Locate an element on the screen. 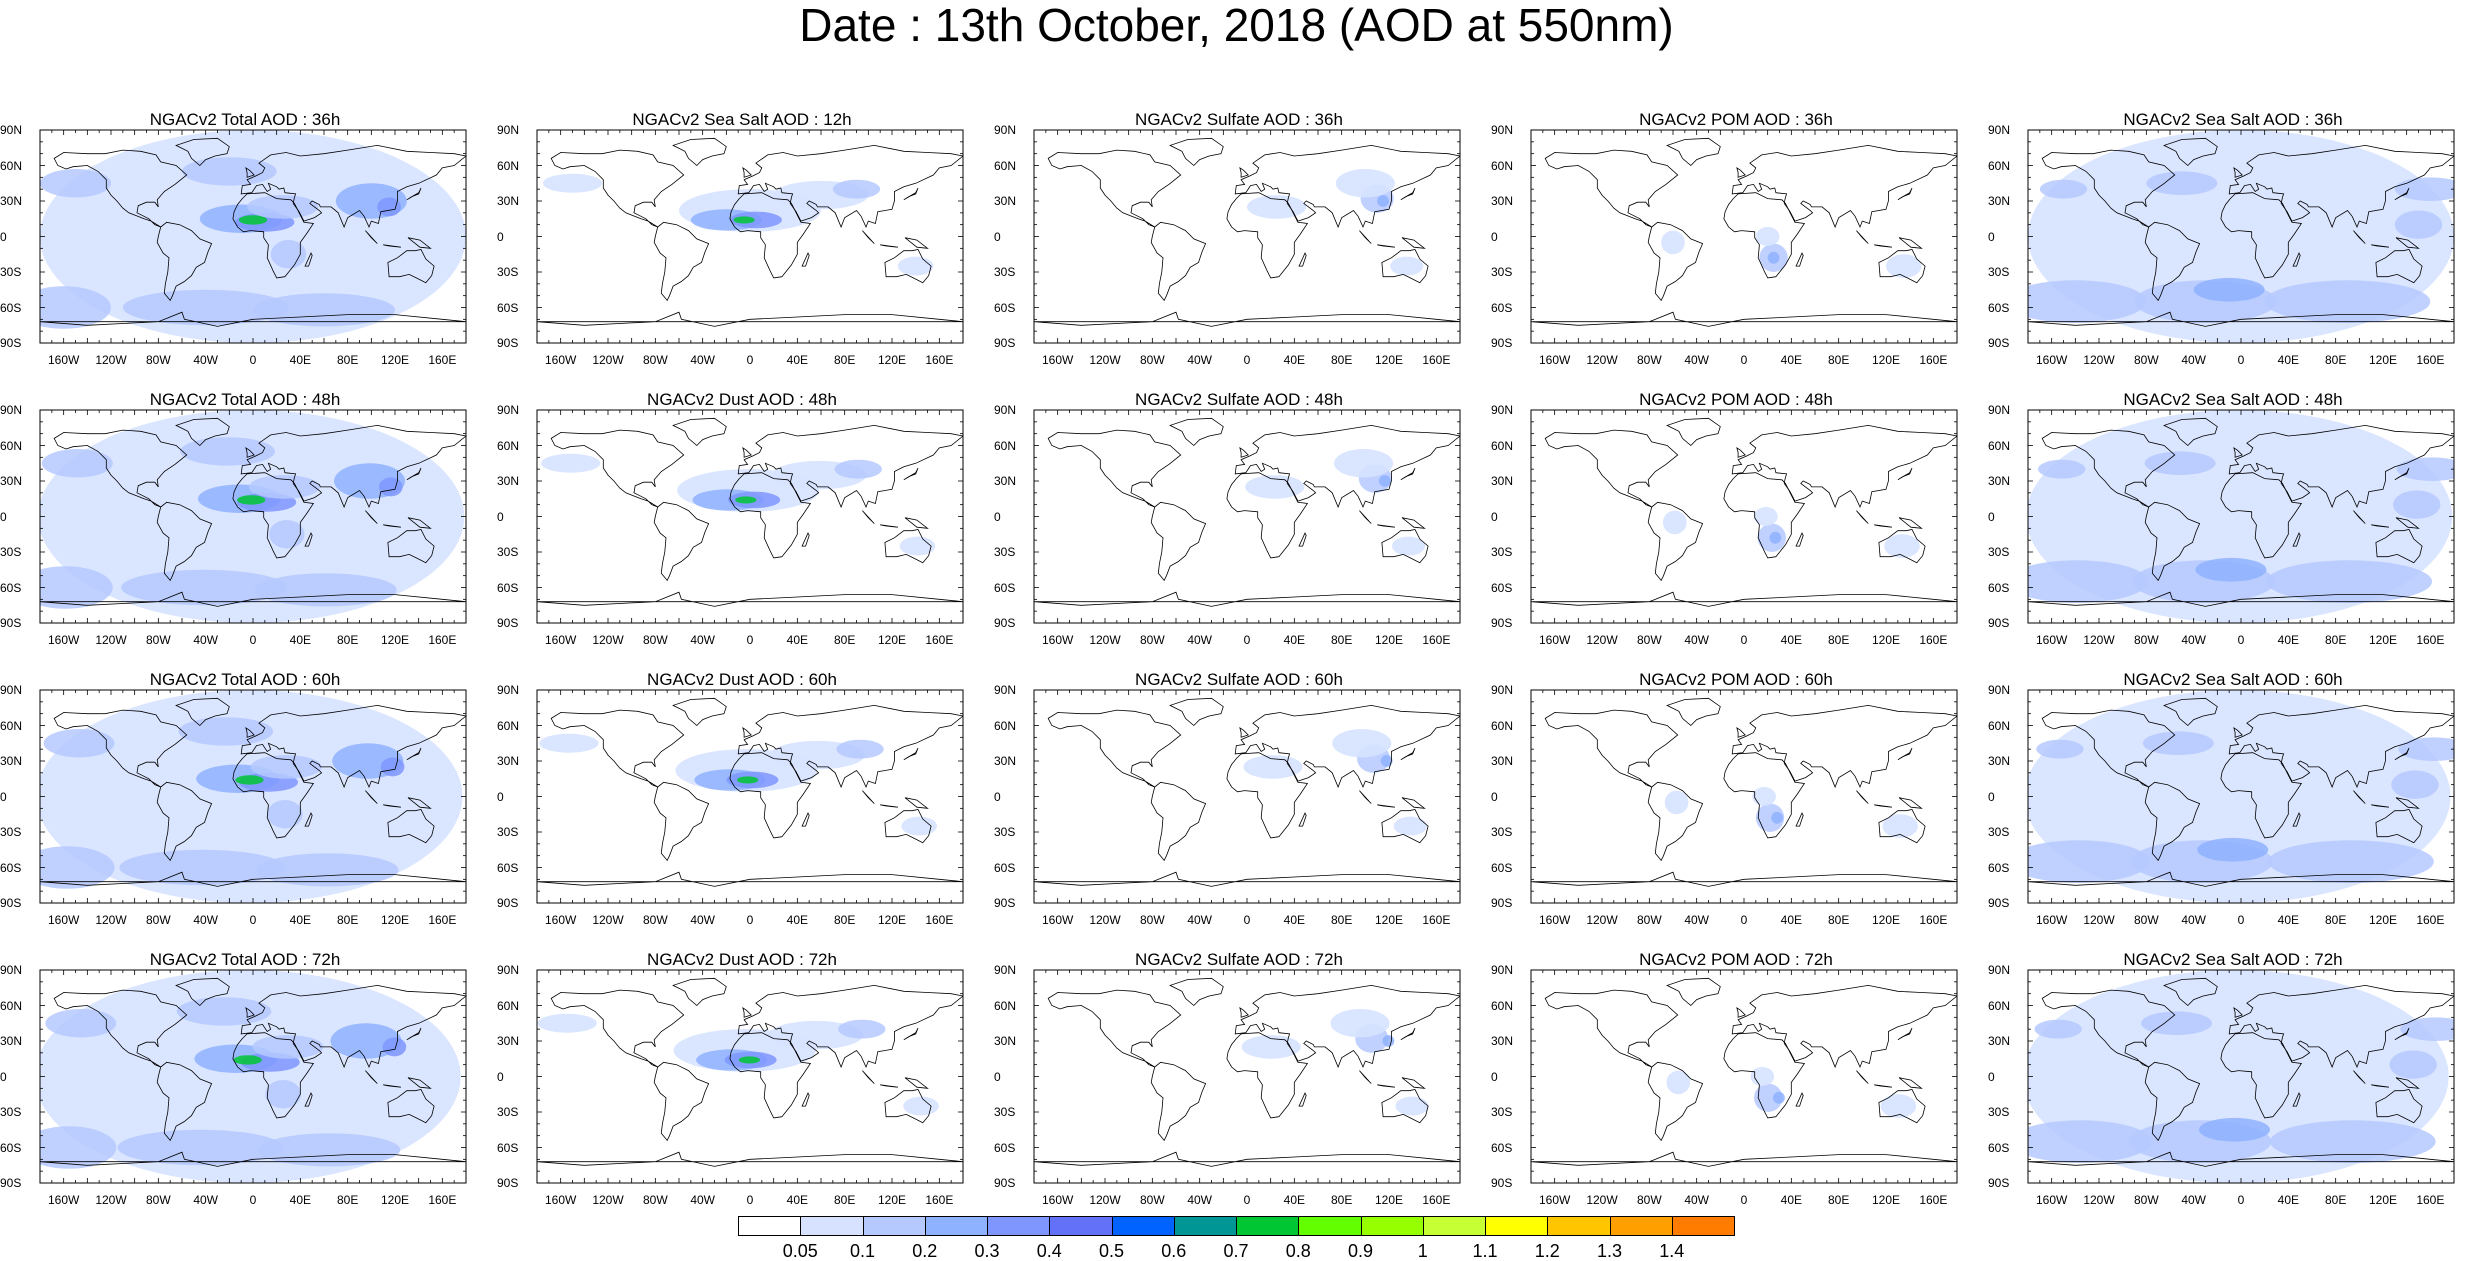  latitude-tick-label: 60N is located at coordinates (1005, 165).